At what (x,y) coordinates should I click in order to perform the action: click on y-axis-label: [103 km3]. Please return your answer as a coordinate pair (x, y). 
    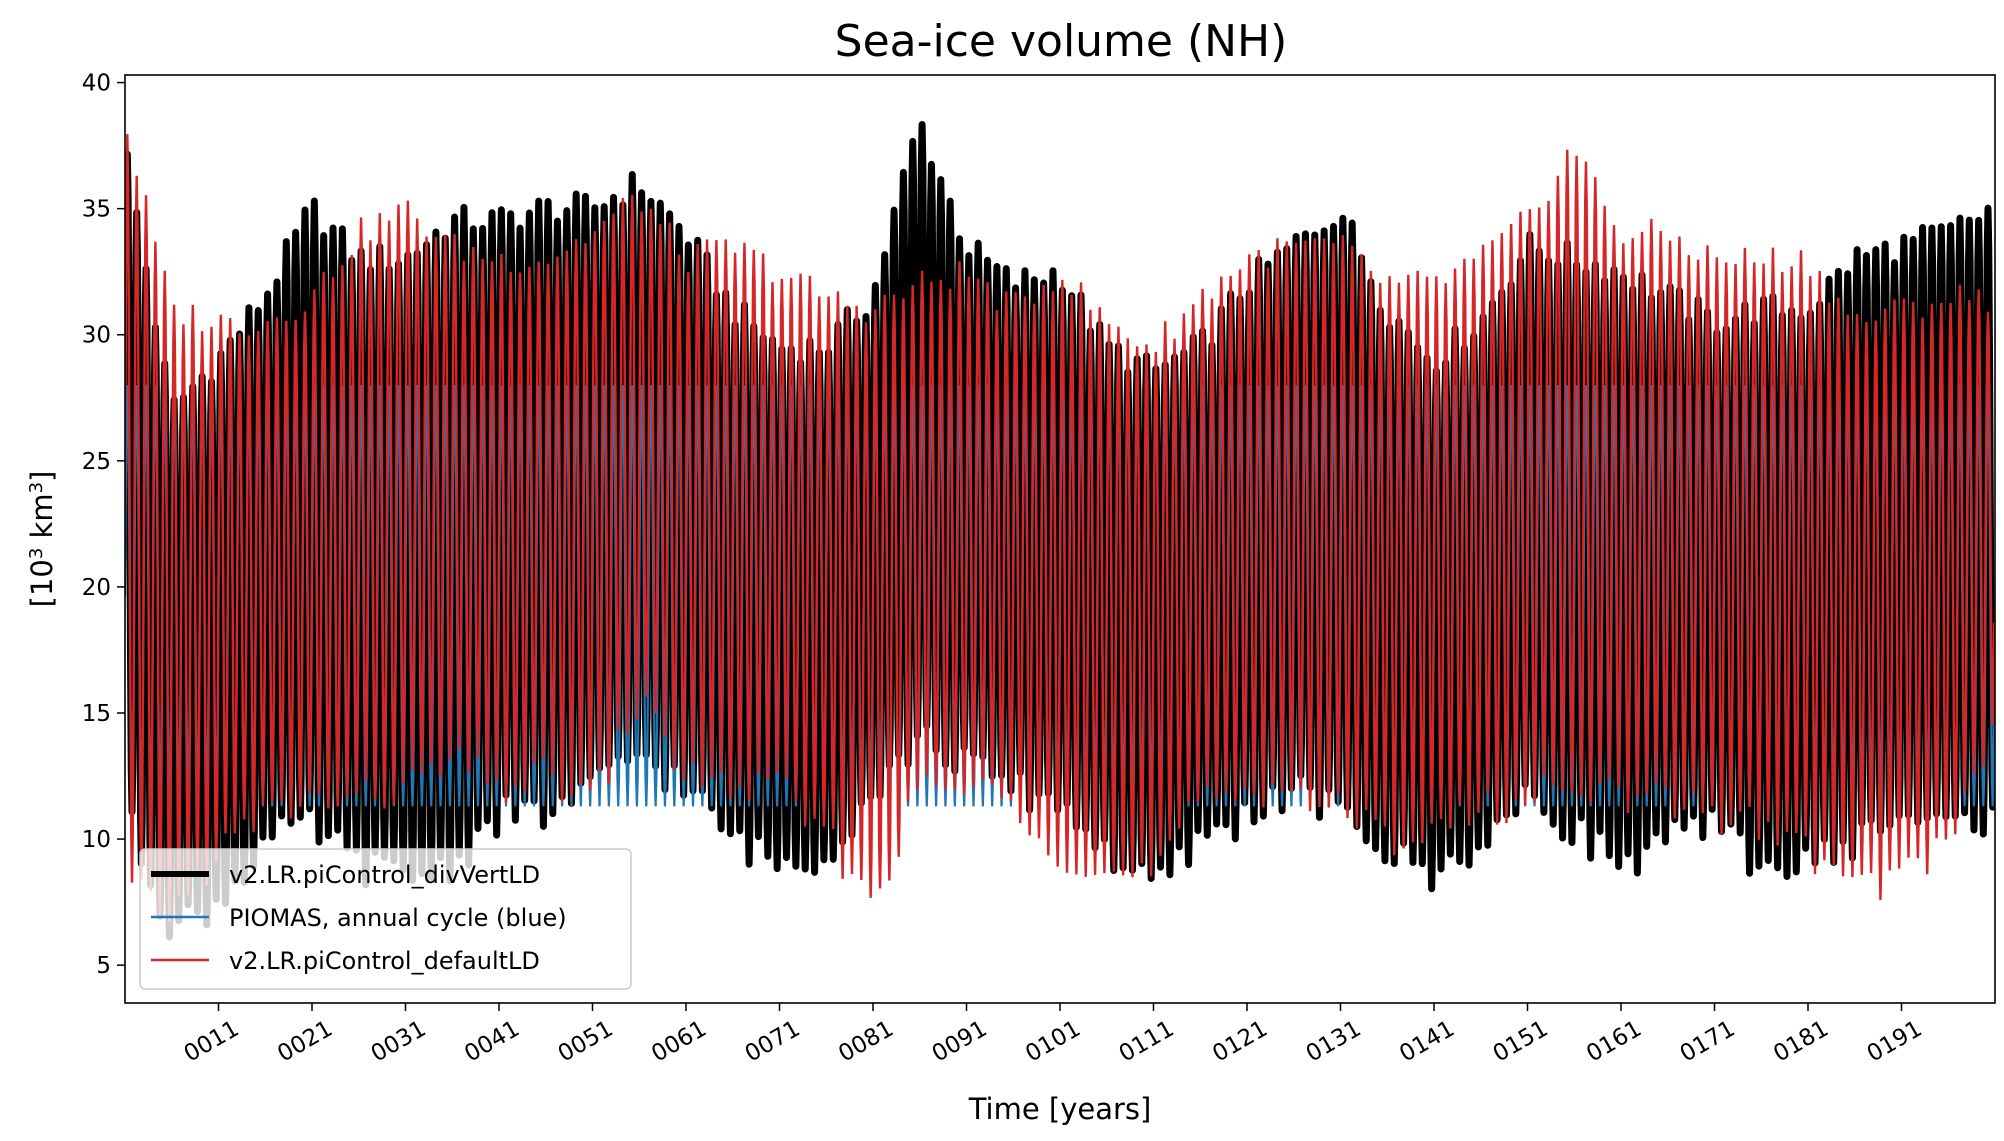
    Looking at the image, I should click on (42, 539).